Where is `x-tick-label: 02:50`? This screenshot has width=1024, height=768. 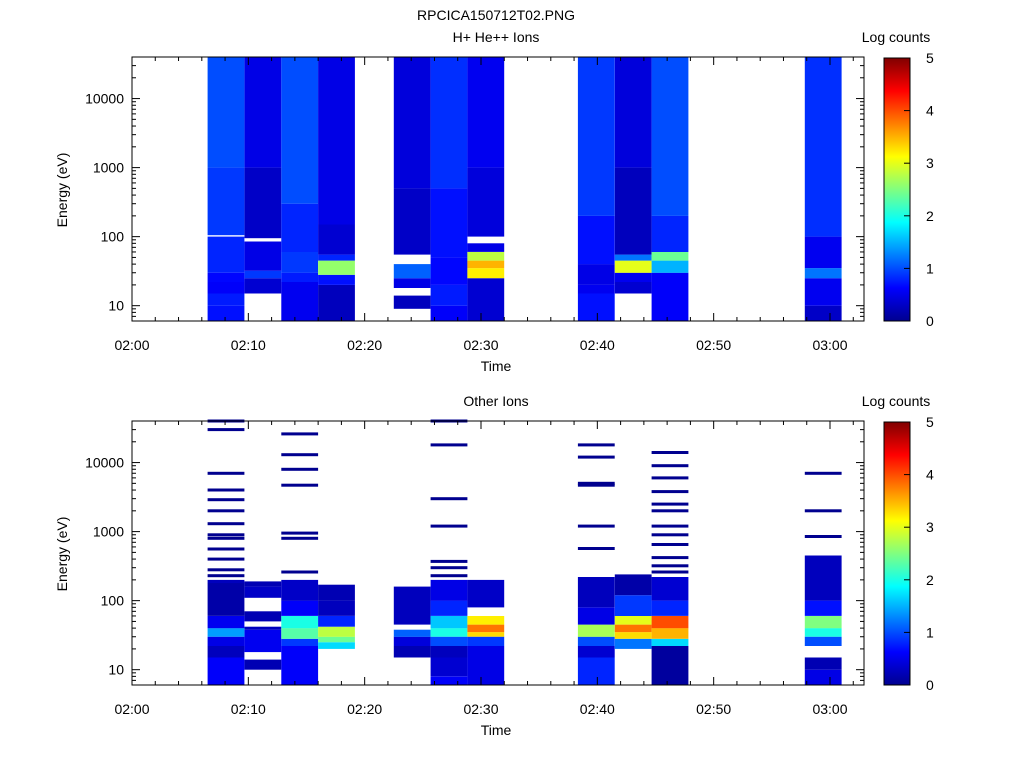 x-tick-label: 02:50 is located at coordinates (713, 345).